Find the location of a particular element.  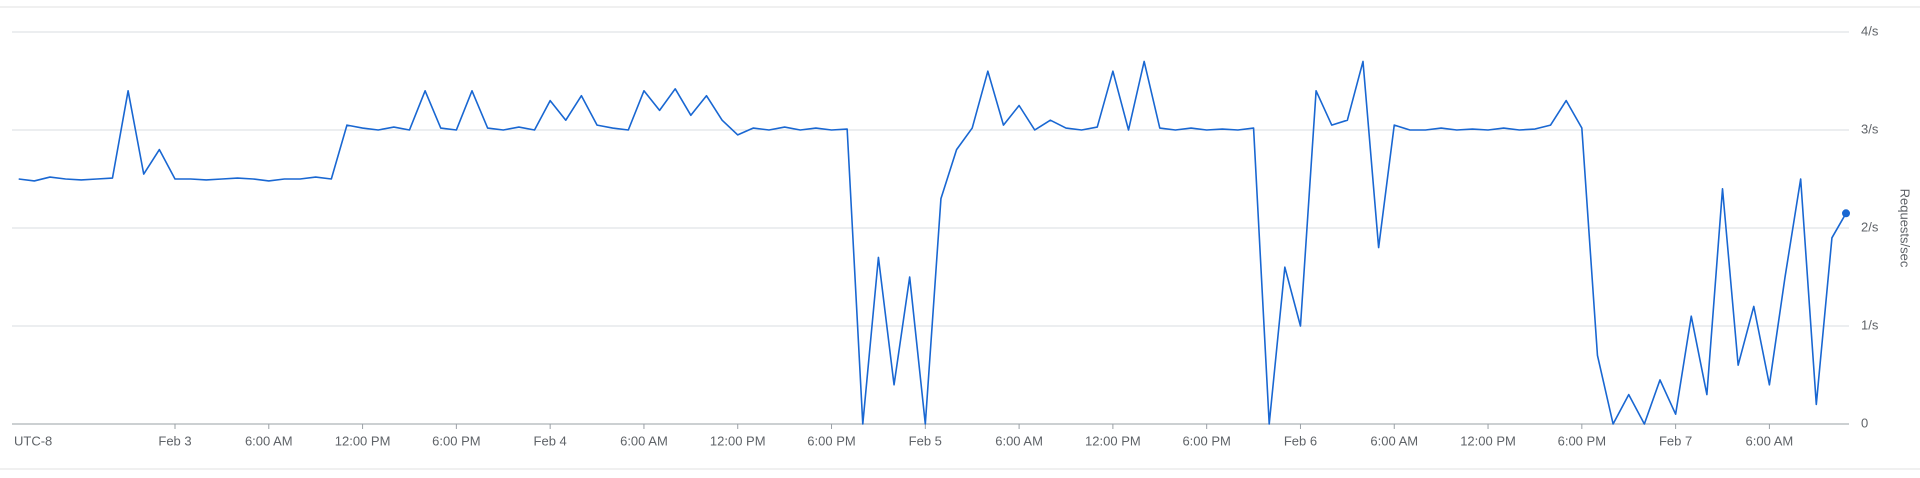

y-tick-label: 4/s is located at coordinates (1870, 30).